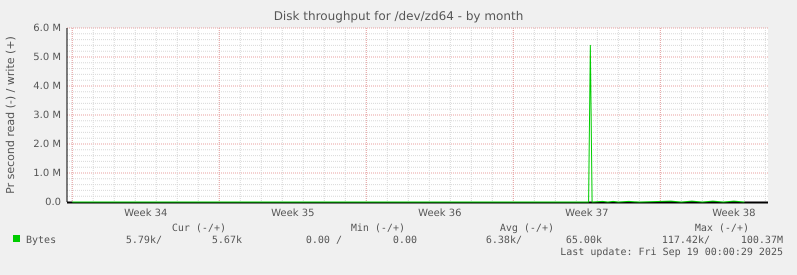 Image resolution: width=797 pixels, height=275 pixels. I want to click on text: 0.00, so click(404, 240).